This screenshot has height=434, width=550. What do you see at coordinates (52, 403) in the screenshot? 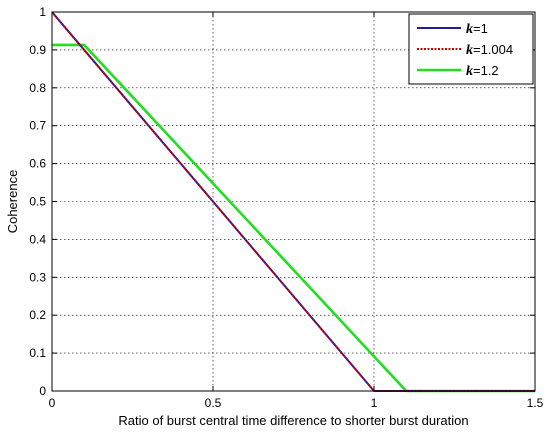
I see `x-tick-label: 0` at bounding box center [52, 403].